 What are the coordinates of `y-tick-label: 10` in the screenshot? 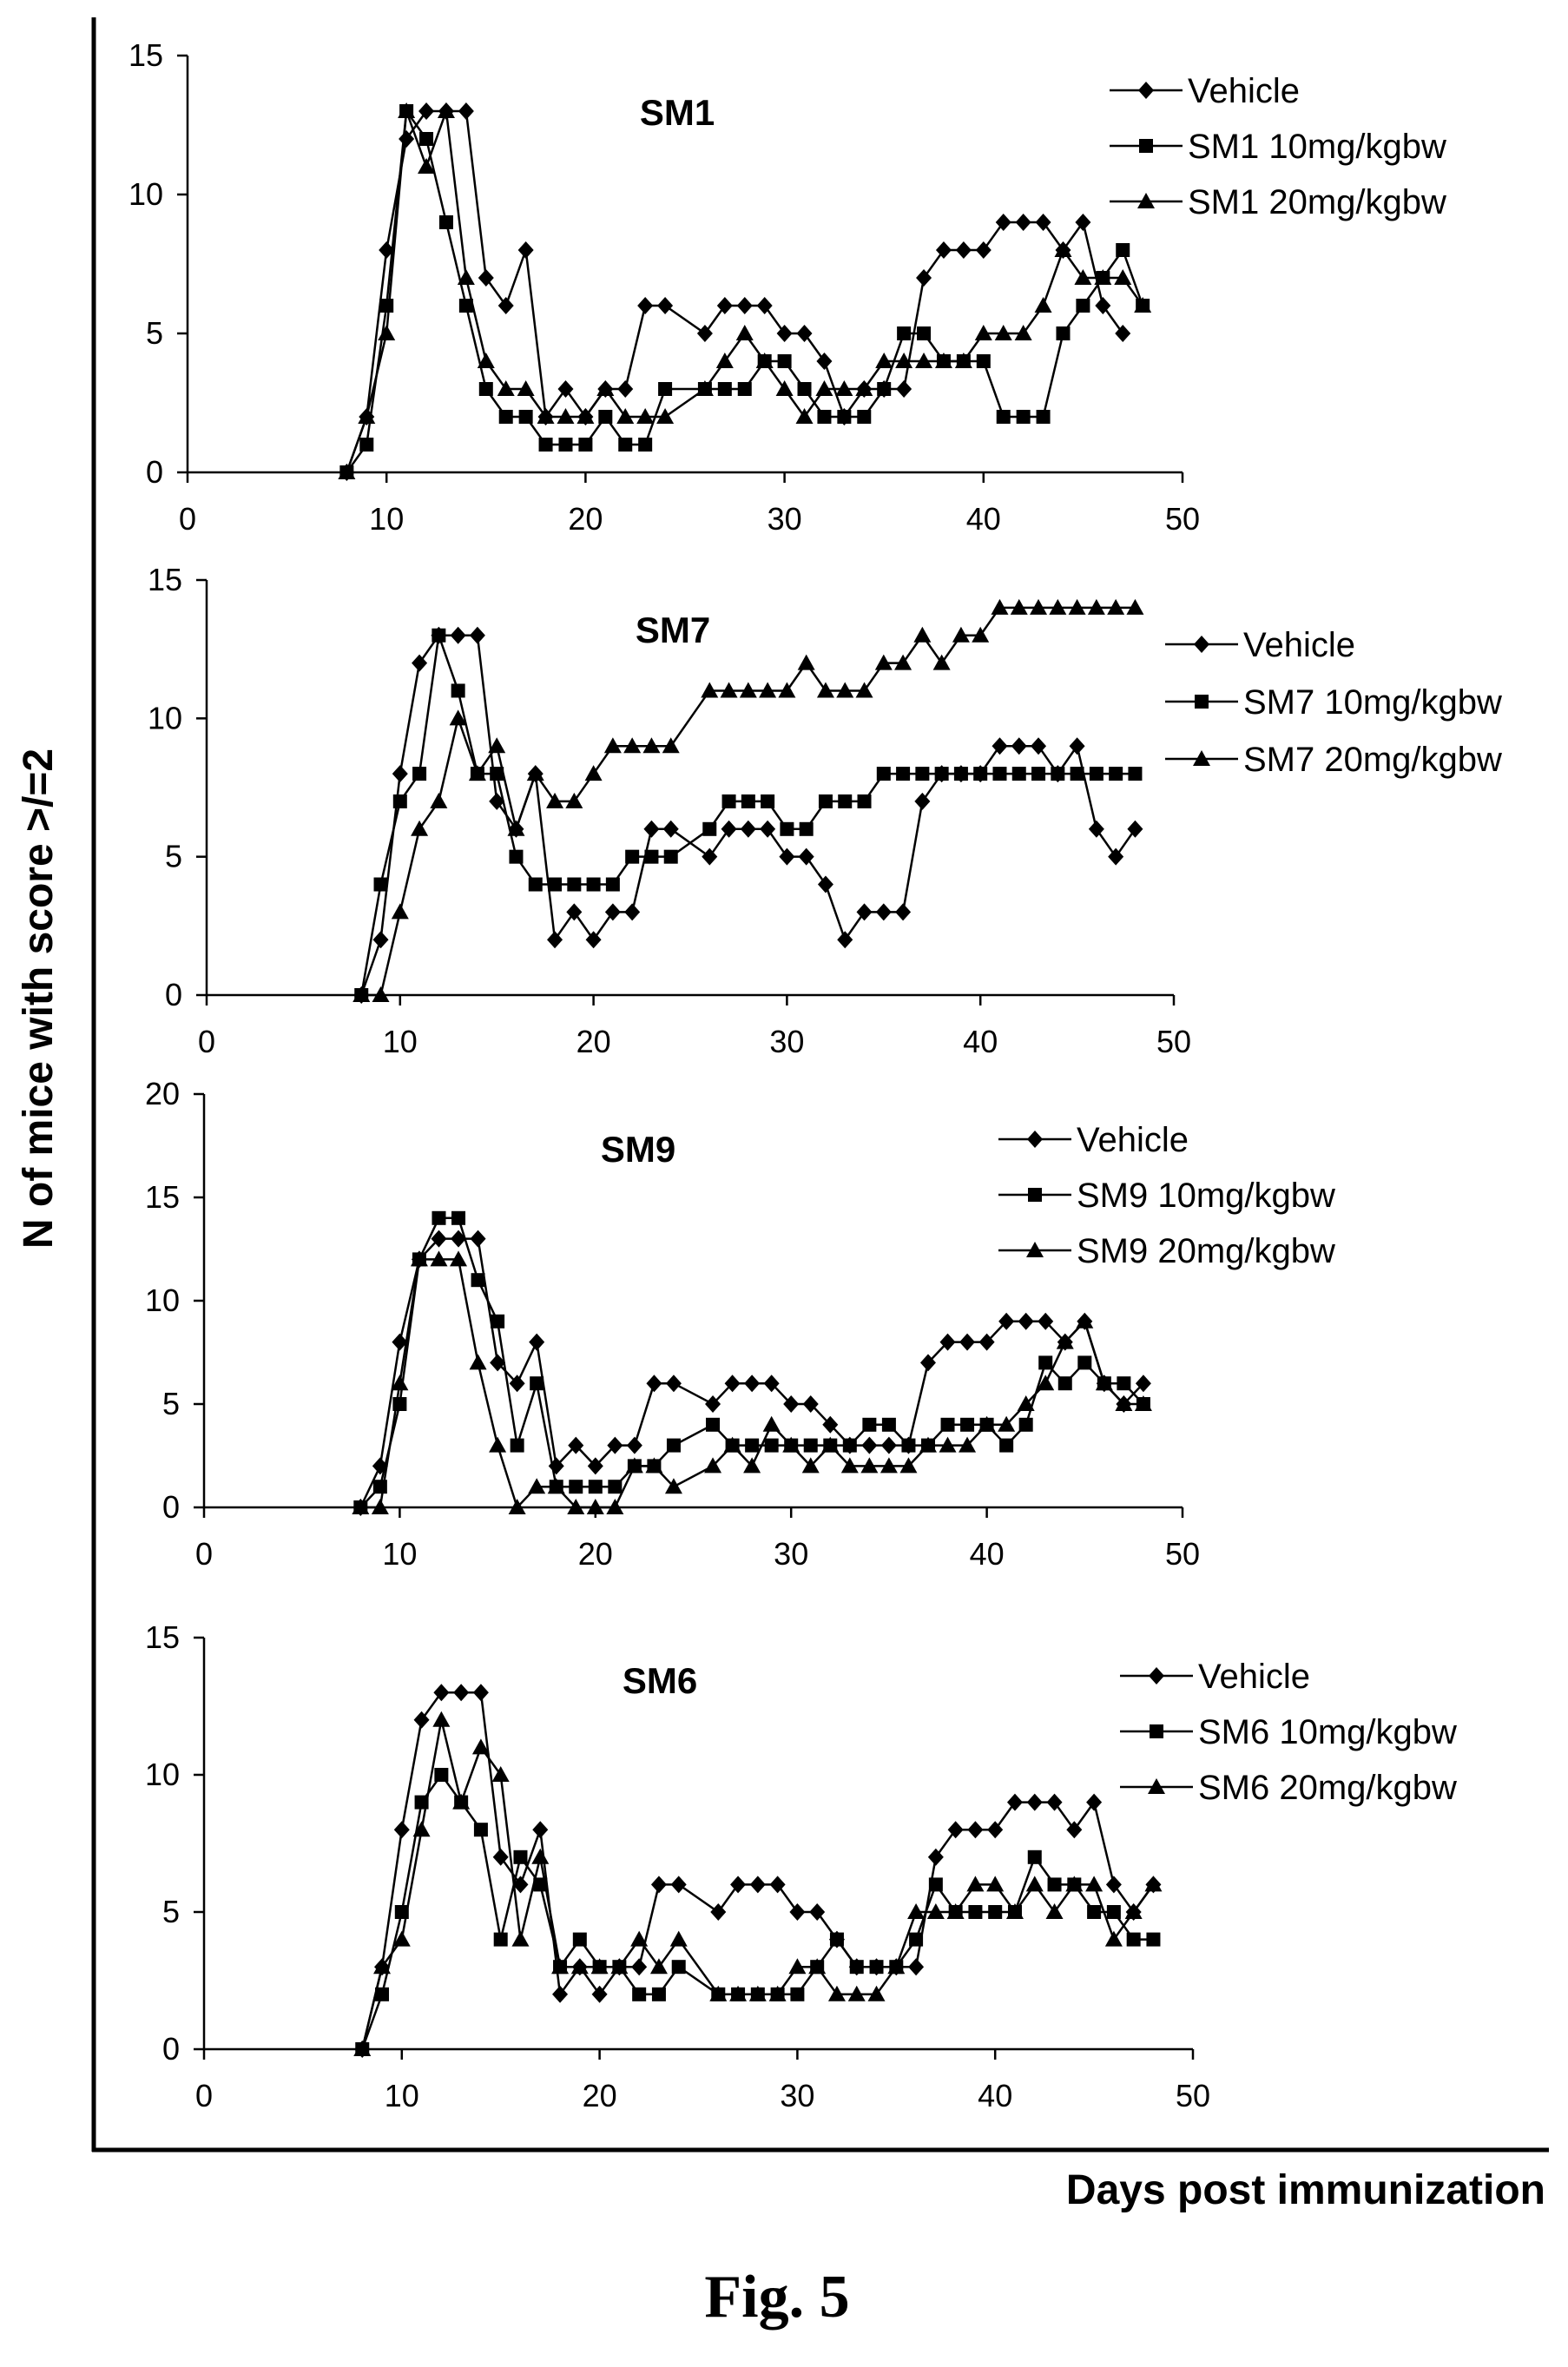 It's located at (162, 1775).